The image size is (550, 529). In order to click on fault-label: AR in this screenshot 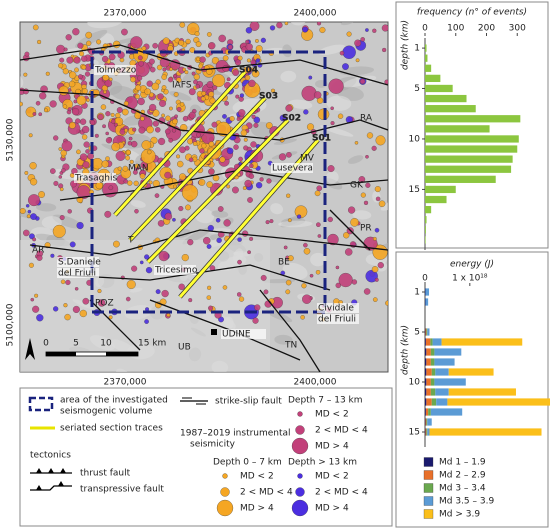, I will do `click(38, 251)`.